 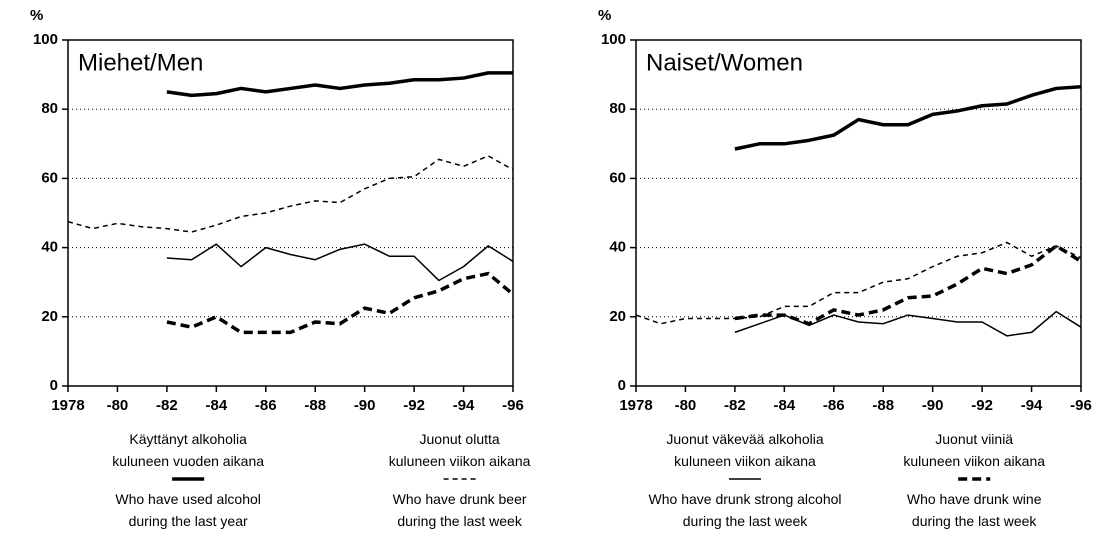 What do you see at coordinates (140, 62) in the screenshot?
I see `chart-title: Miehet/Men` at bounding box center [140, 62].